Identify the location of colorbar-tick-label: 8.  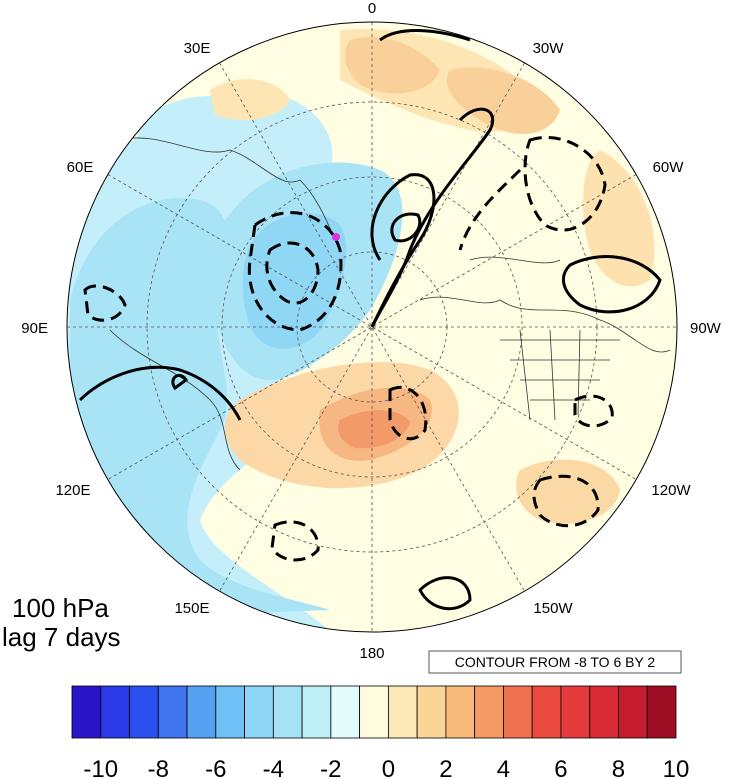
(618, 767).